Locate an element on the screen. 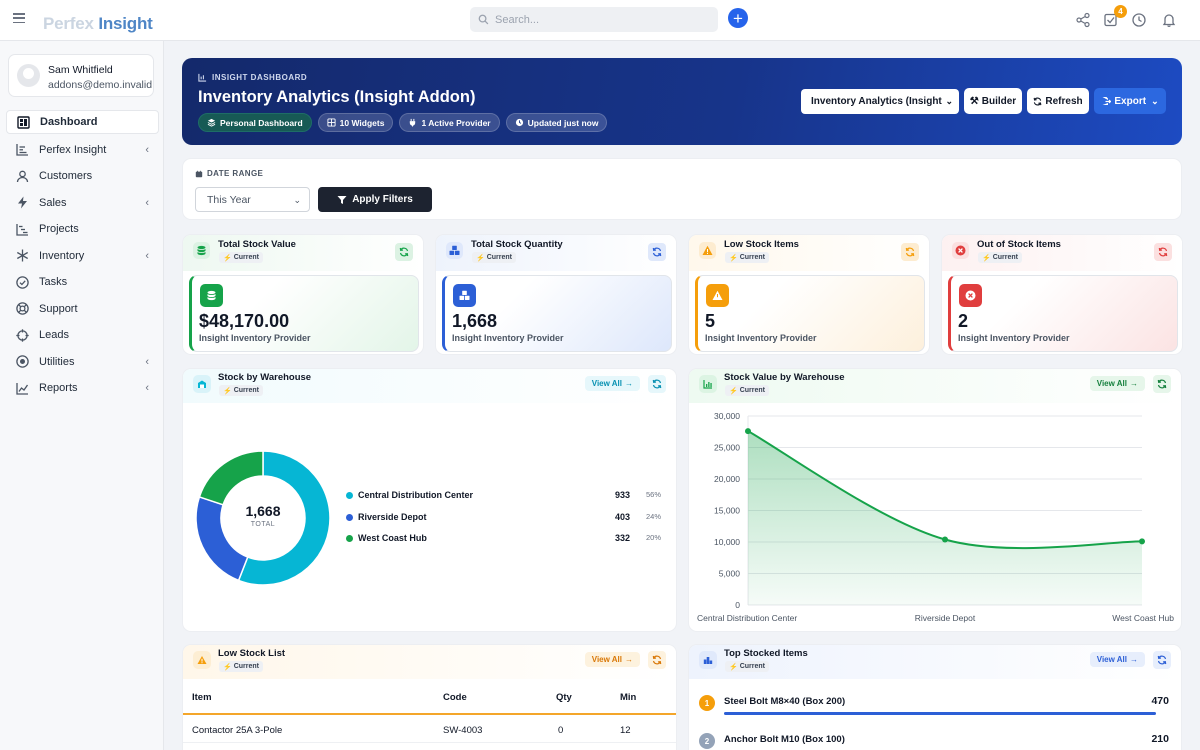  sidebar-item-utilities: Utilities ‹ is located at coordinates (82, 362).